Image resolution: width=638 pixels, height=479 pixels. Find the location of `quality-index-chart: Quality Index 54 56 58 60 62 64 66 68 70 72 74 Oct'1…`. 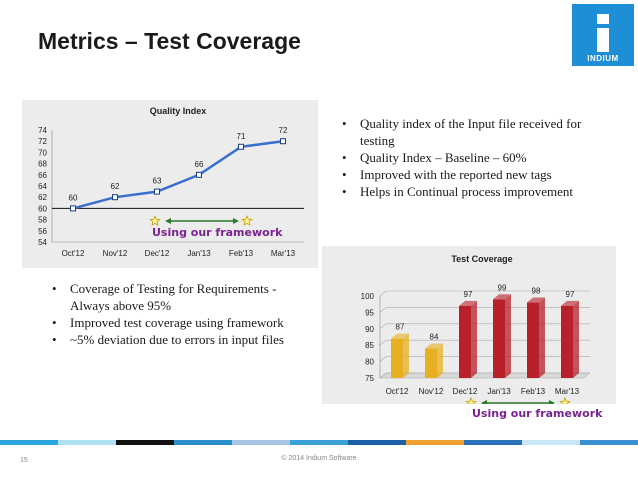

quality-index-chart: Quality Index 54 56 58 60 62 64 66 68 70 72 74 Oct'1… is located at coordinates (171, 182).